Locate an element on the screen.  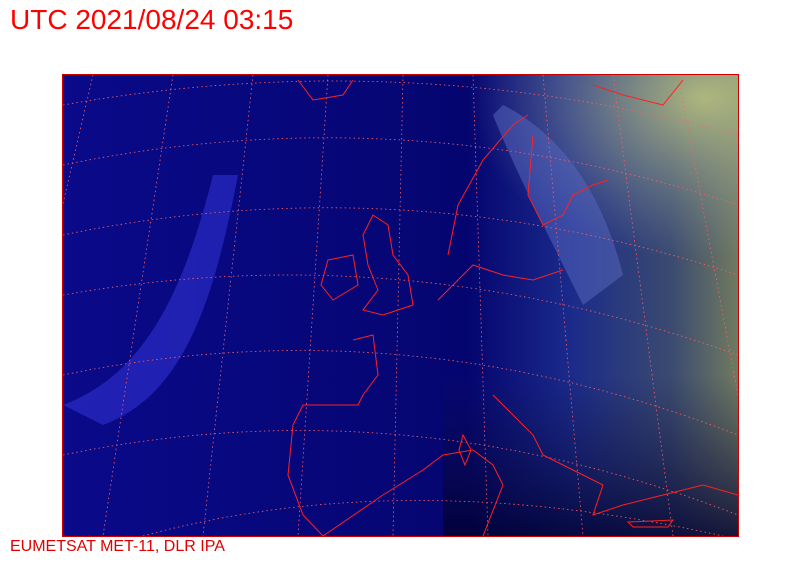
data-source-credit: EUMETSAT MET-11, DLR IPA is located at coordinates (117, 546).